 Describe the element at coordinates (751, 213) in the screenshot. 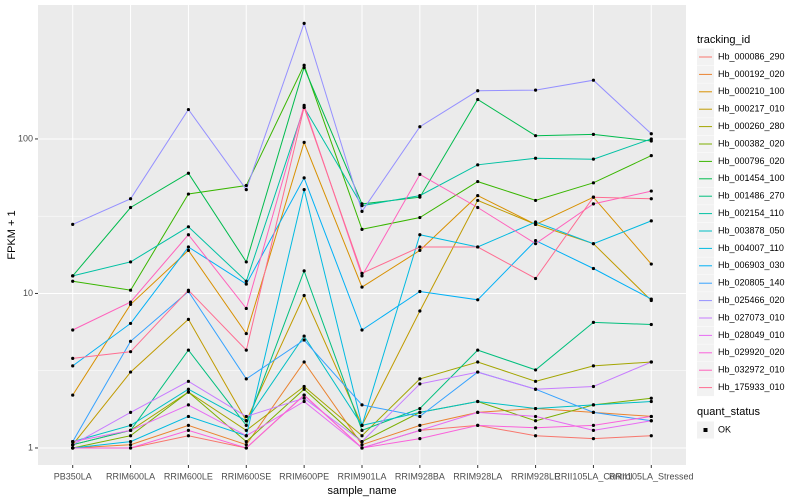

I see `legend-label: Hb_002154_110` at that location.